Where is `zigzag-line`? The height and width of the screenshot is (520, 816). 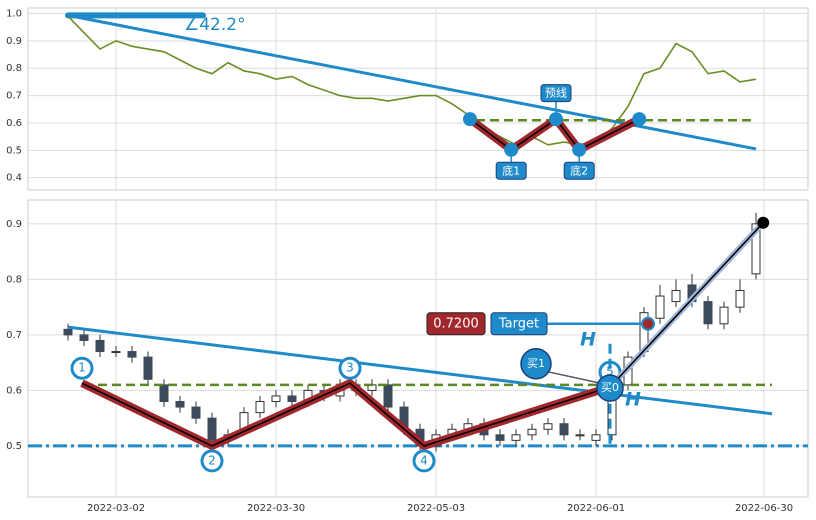 zigzag-line is located at coordinates (346, 414).